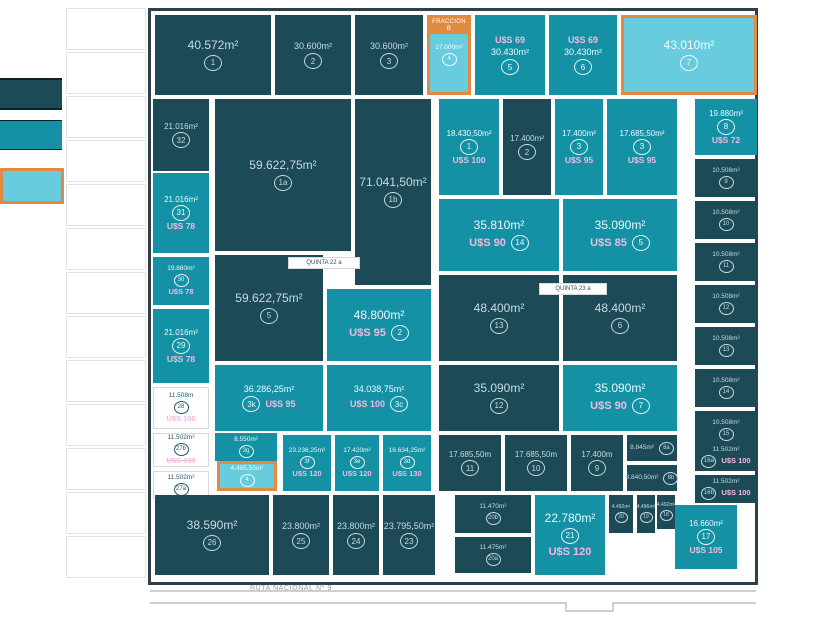 Image resolution: width=840 pixels, height=630 pixels. Describe the element at coordinates (181, 291) in the screenshot. I see `parcel-price: U$S 78` at that location.